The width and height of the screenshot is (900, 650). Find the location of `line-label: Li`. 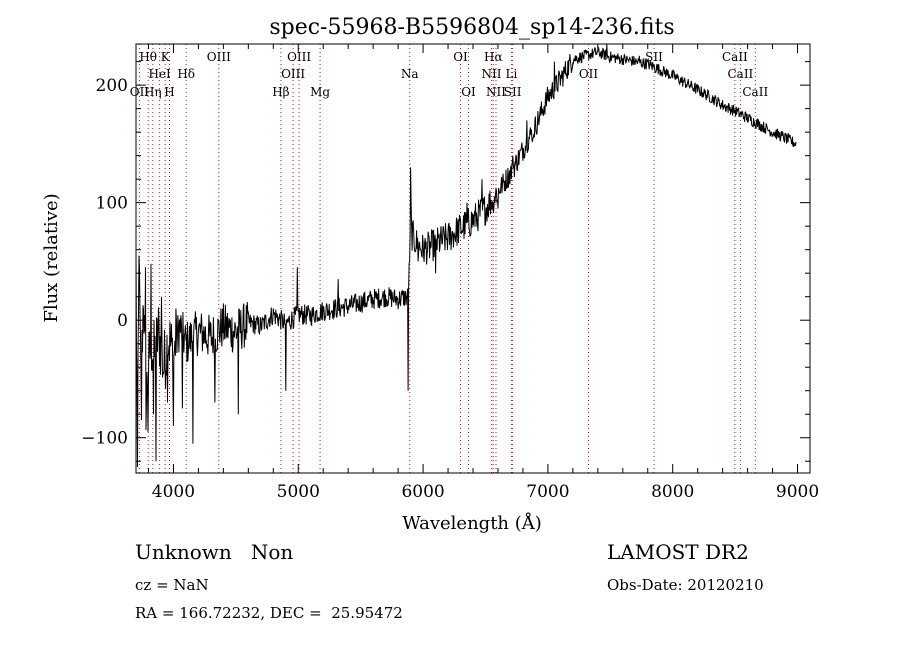

line-label: Li is located at coordinates (511, 74).